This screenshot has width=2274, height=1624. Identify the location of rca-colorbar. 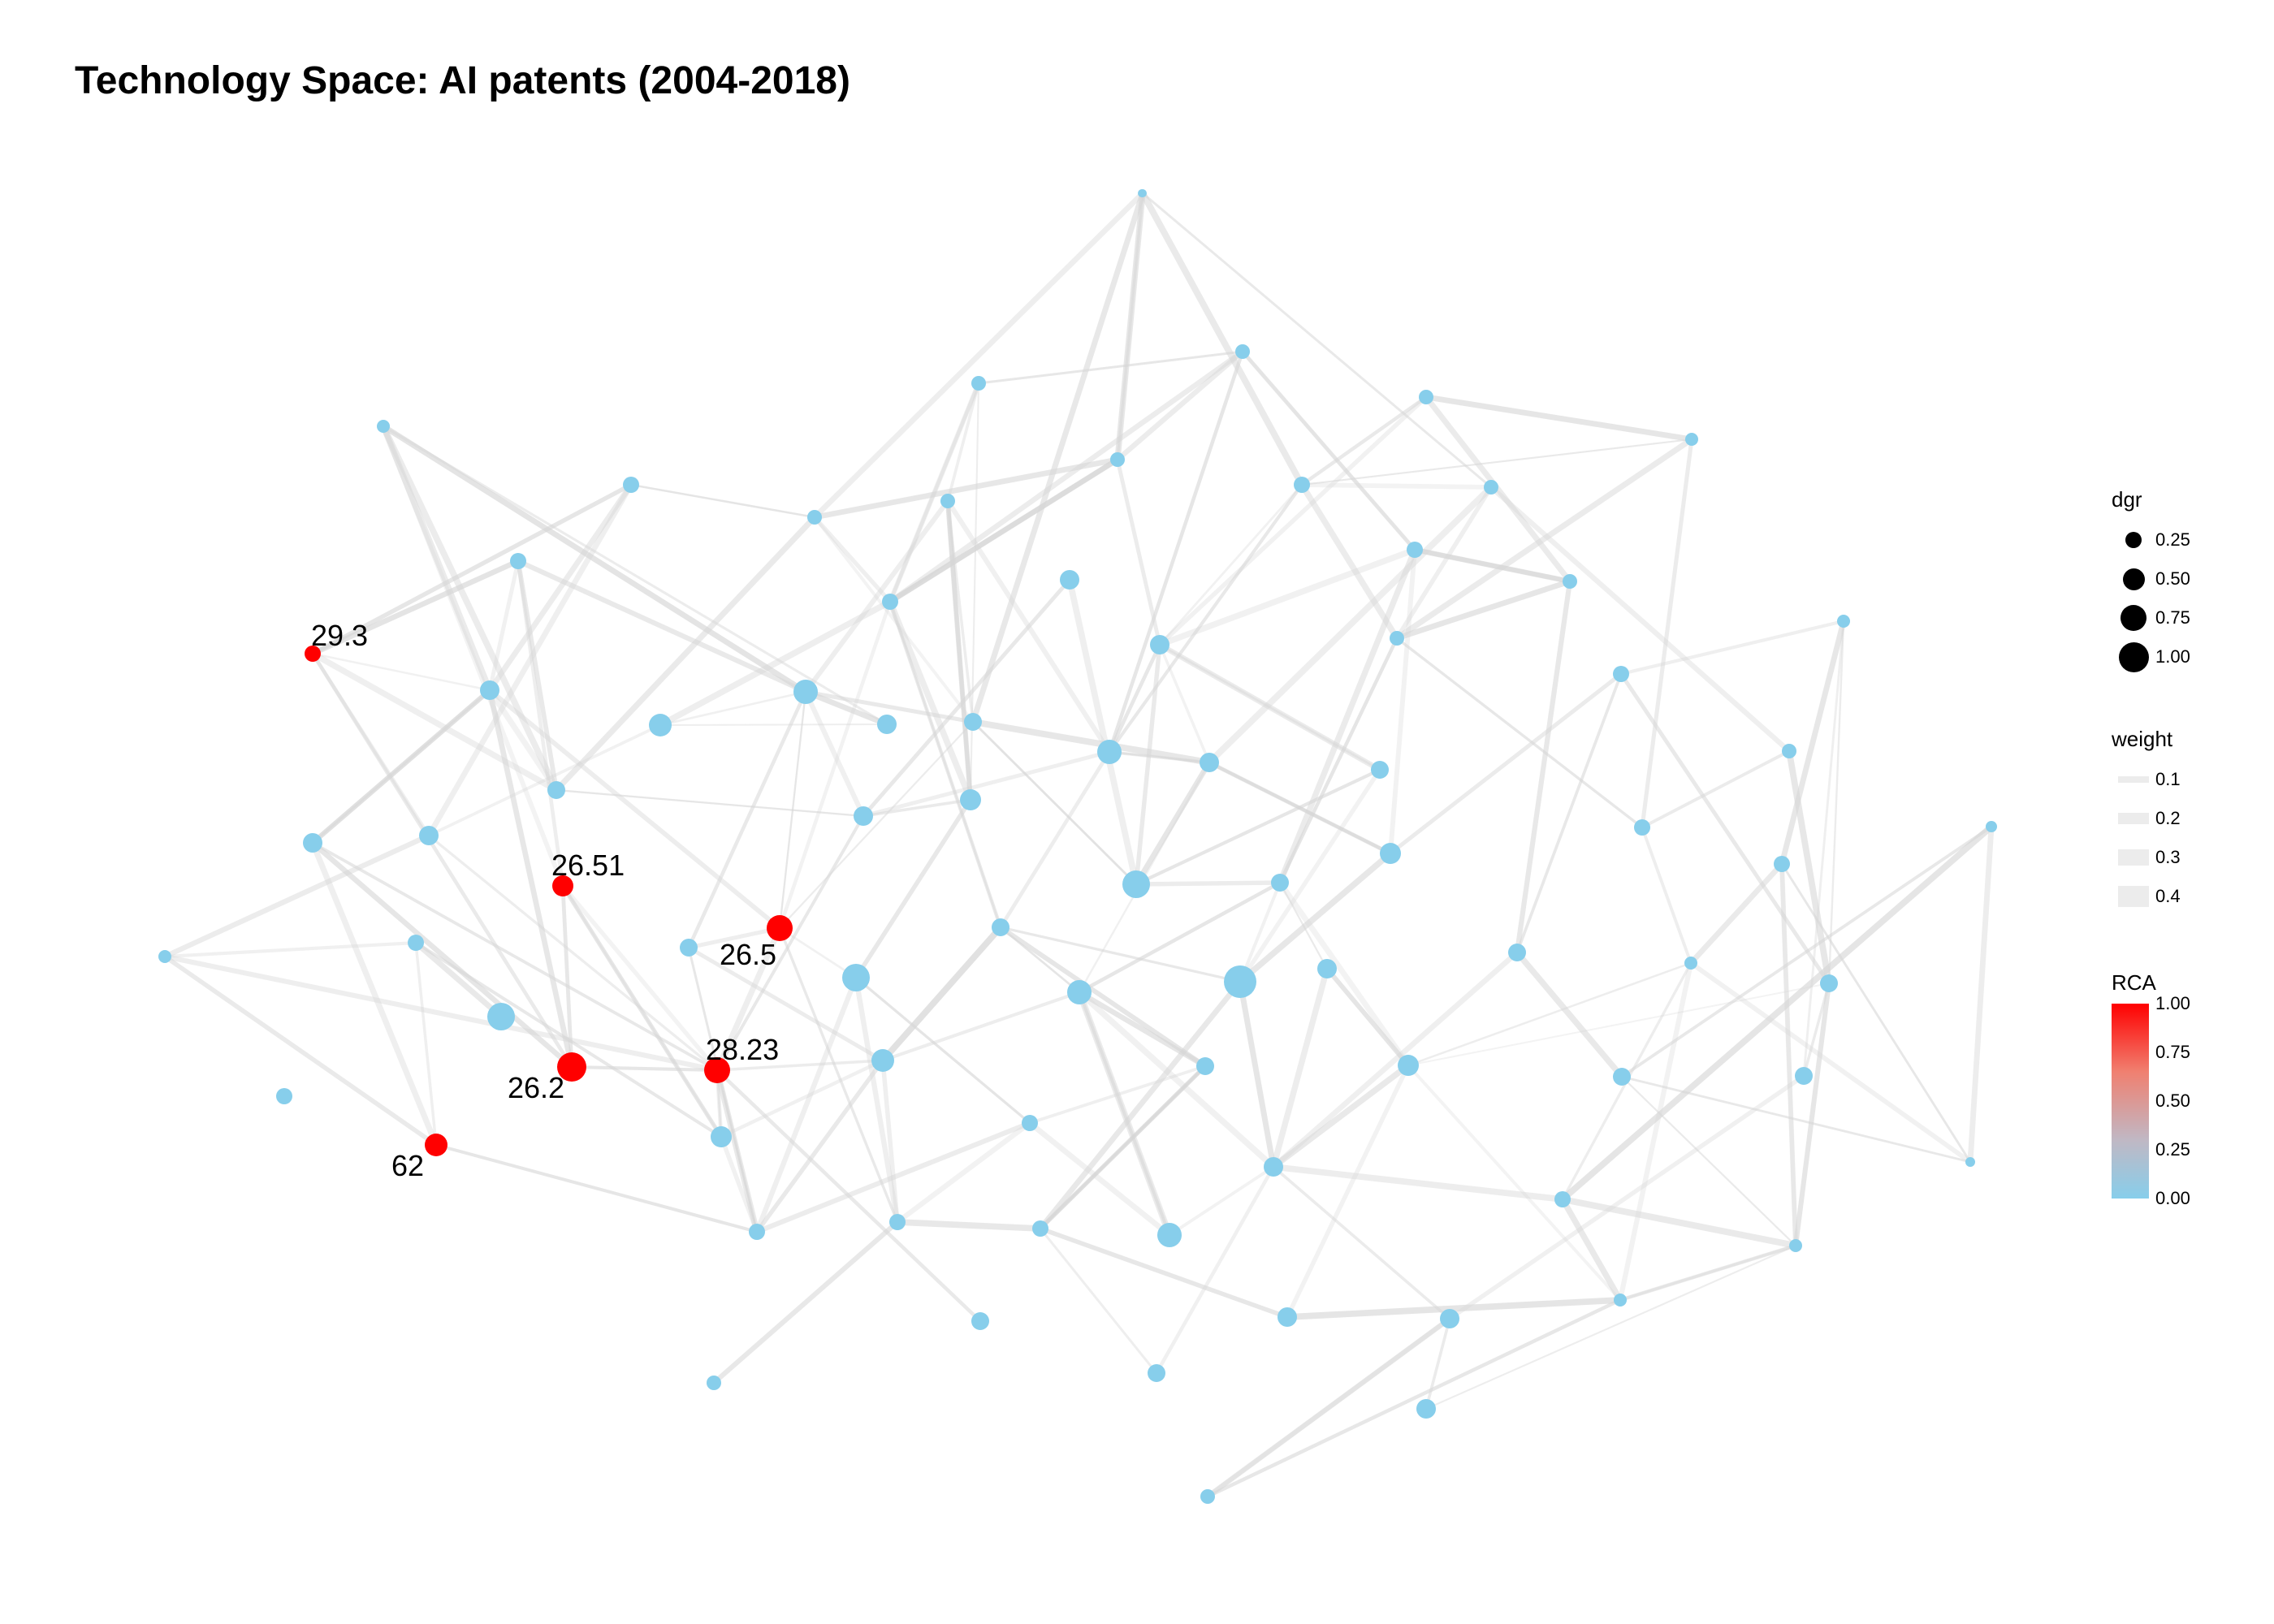
(2130, 1101).